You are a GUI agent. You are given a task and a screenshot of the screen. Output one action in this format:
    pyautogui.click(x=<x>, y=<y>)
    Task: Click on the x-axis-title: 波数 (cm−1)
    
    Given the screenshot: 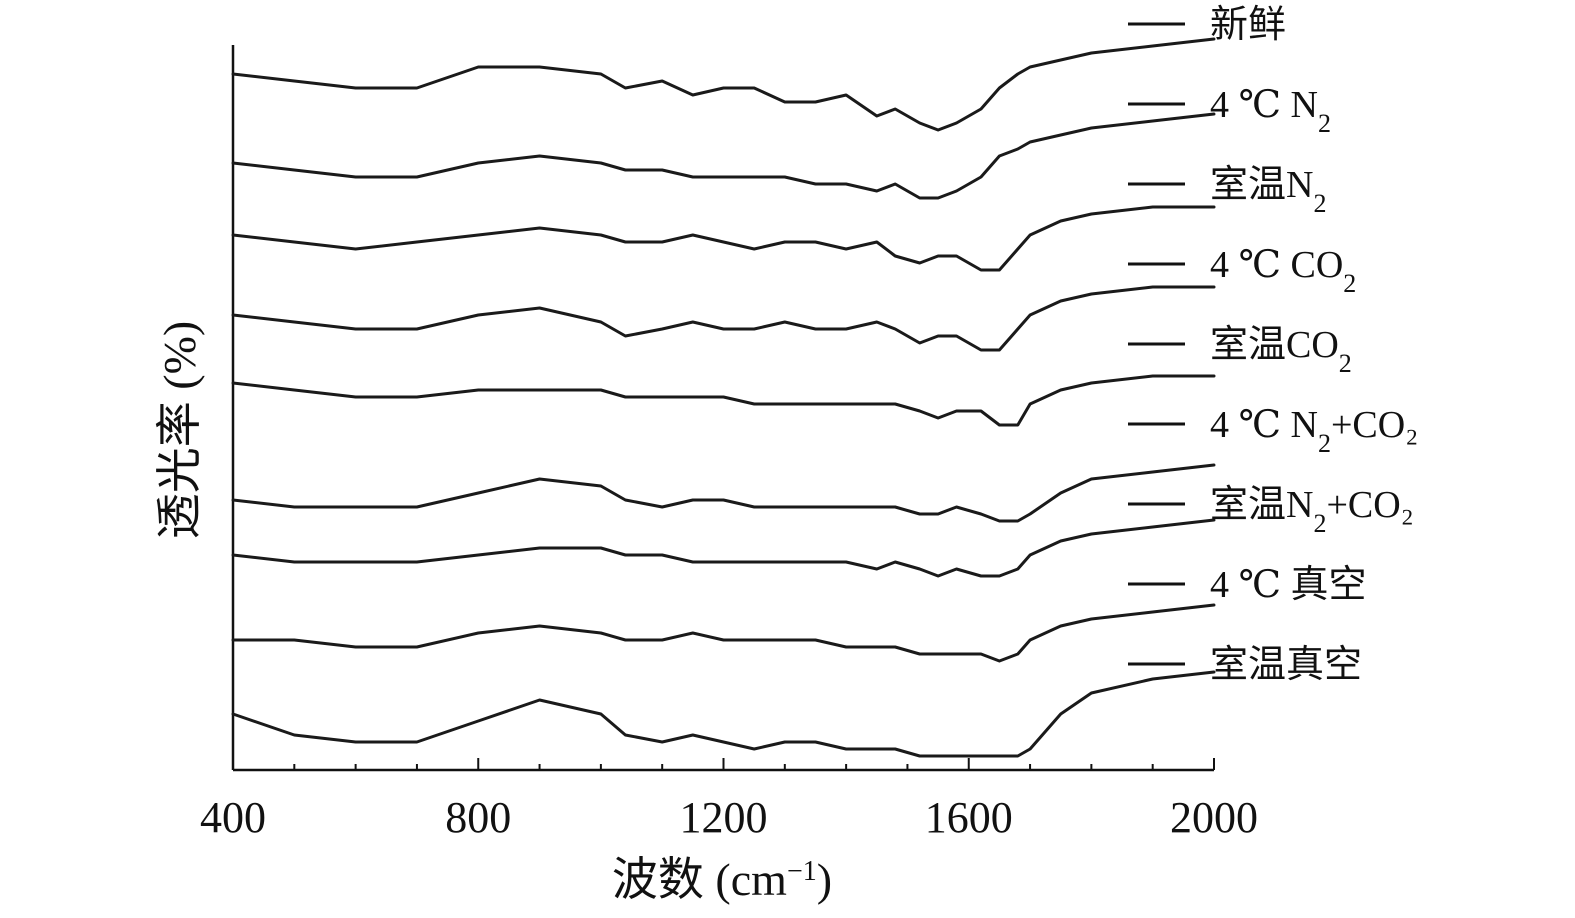 What is the action you would take?
    pyautogui.click(x=722, y=879)
    